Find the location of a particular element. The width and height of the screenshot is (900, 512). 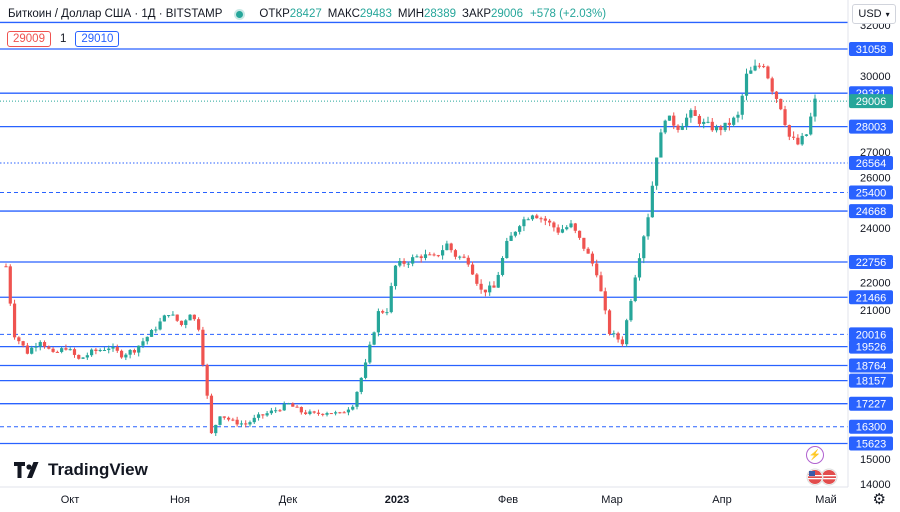

level-price-label: 22756 is located at coordinates (871, 263).